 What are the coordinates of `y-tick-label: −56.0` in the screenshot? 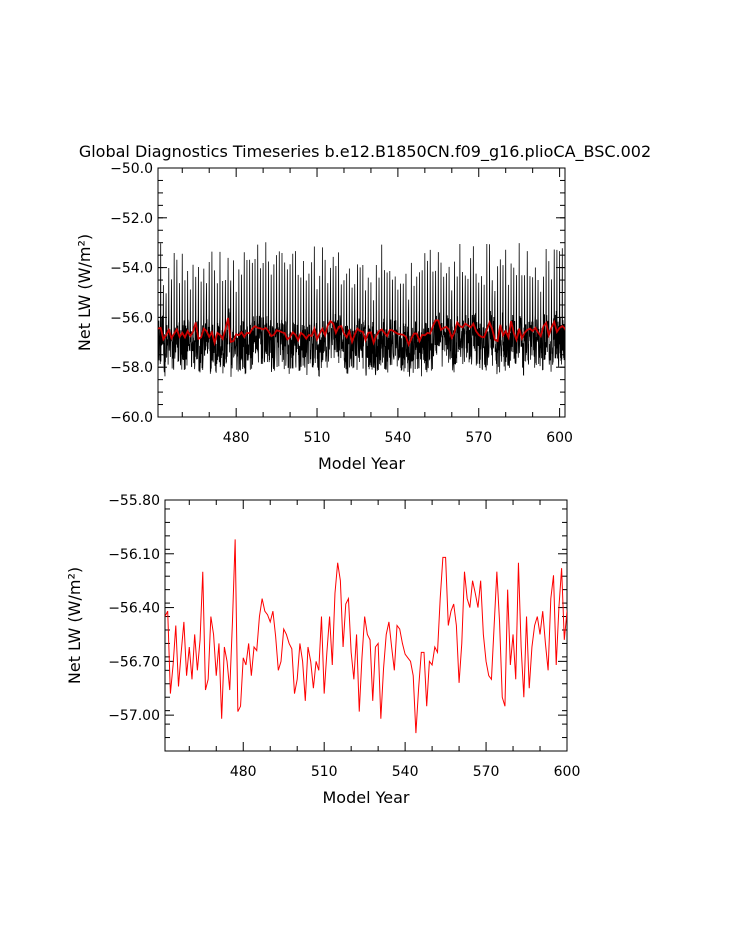 It's located at (131, 318).